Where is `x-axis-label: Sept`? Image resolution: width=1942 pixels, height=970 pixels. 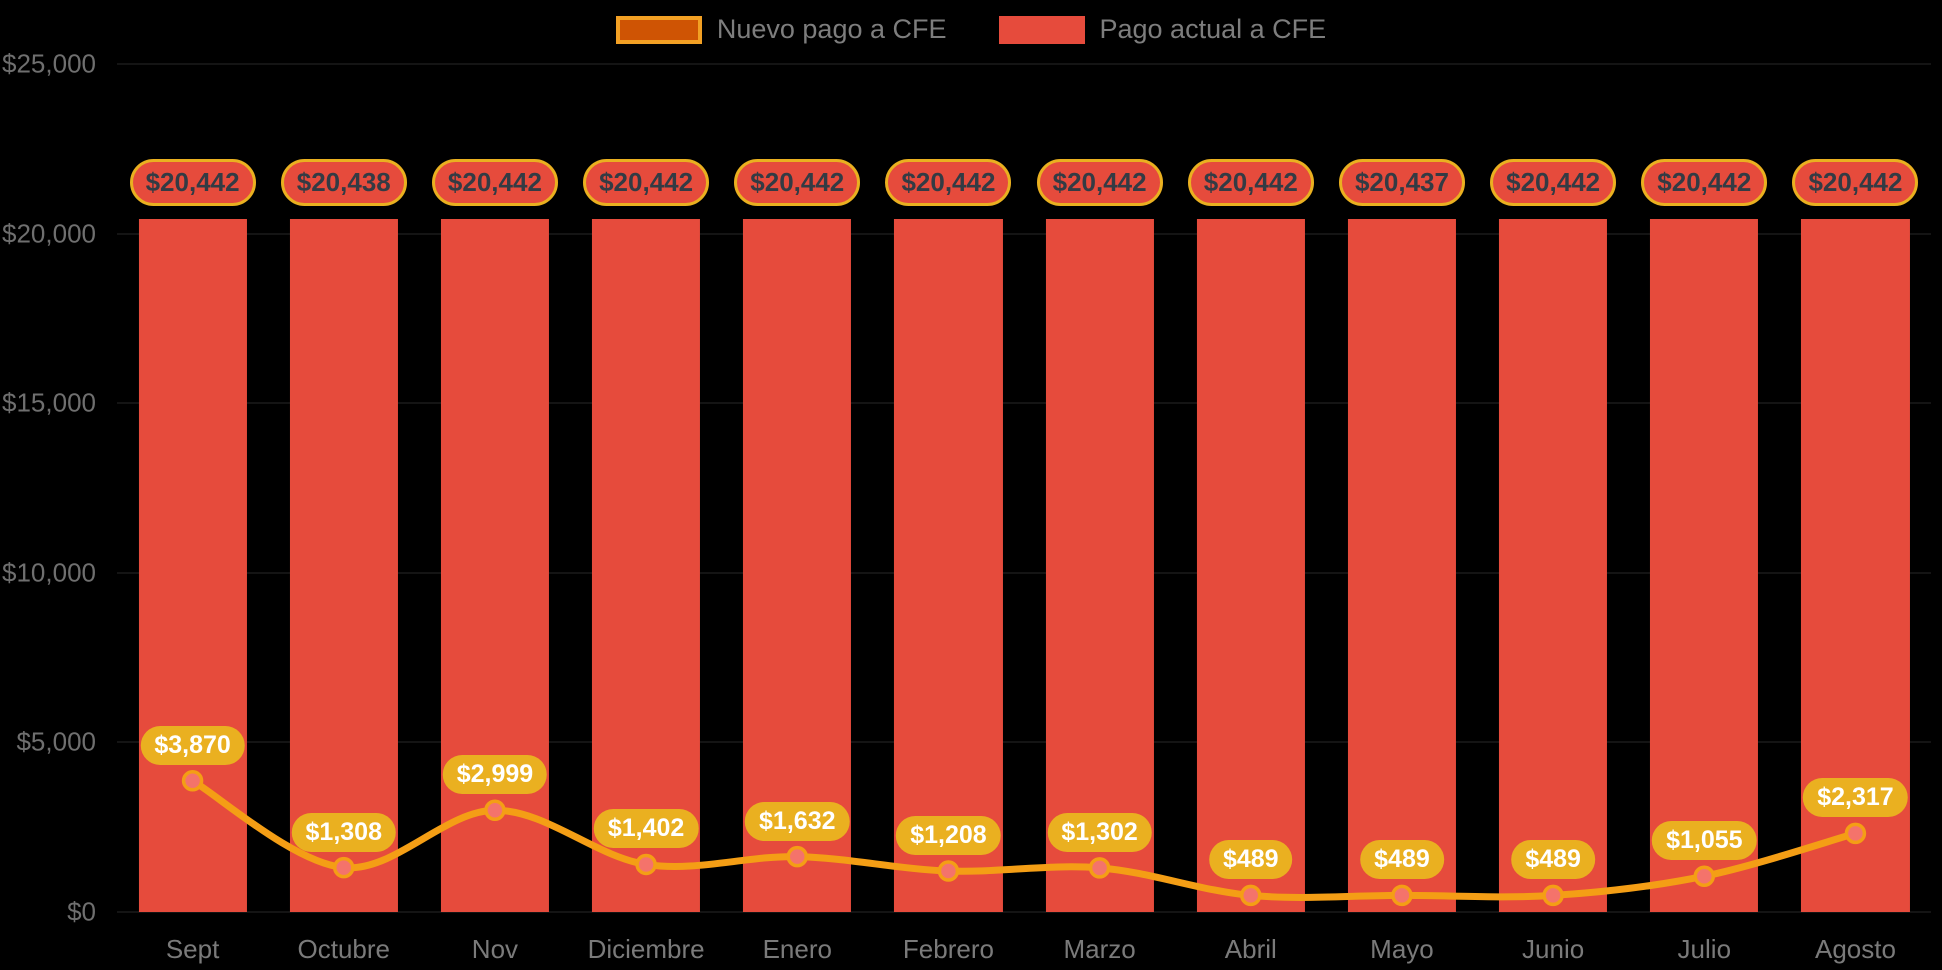
x-axis-label: Sept is located at coordinates (192, 949).